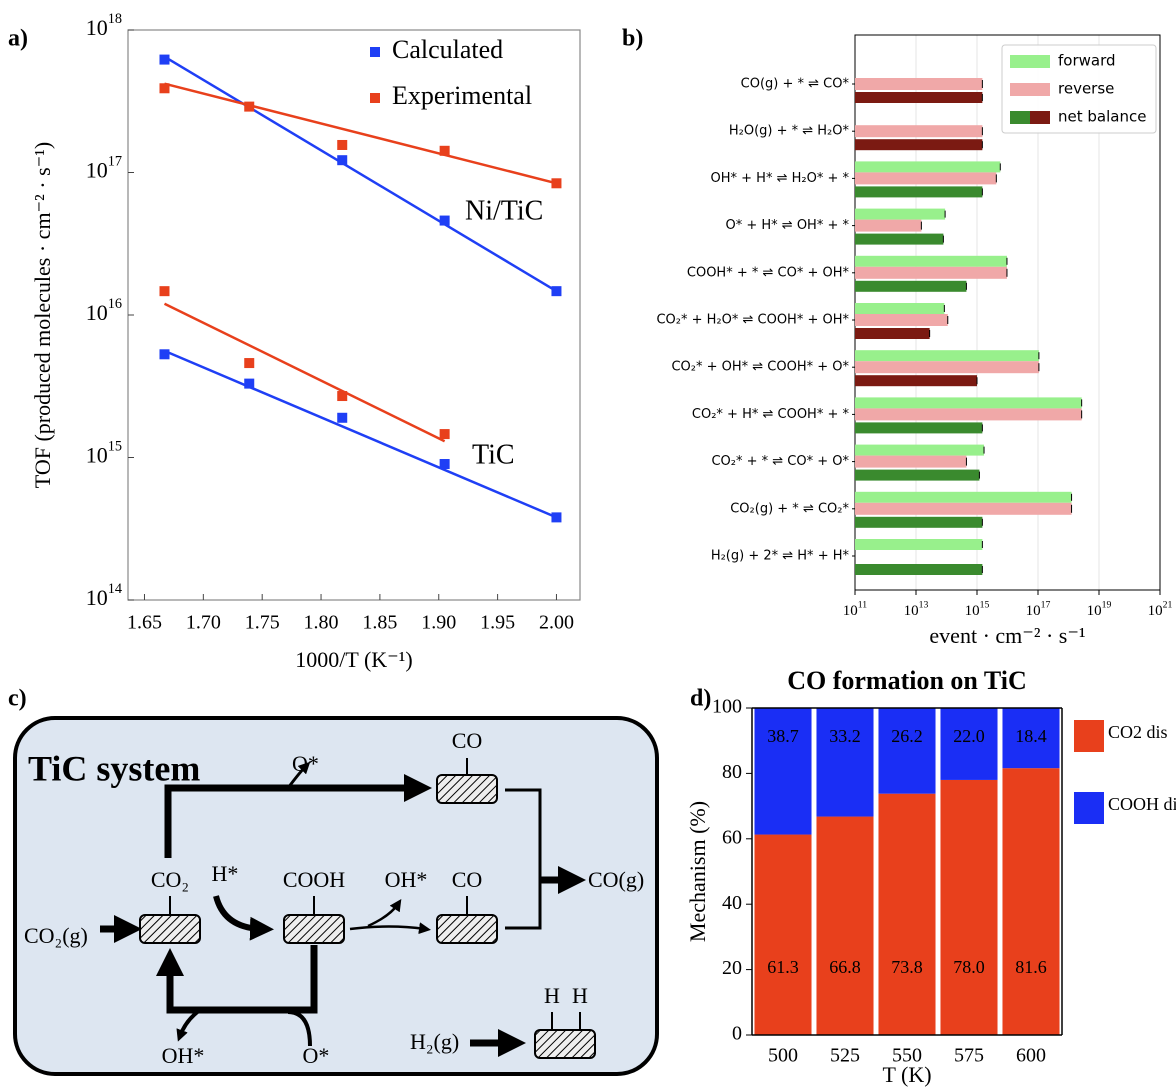  What do you see at coordinates (1087, 61) in the screenshot?
I see `legend-label: forward` at bounding box center [1087, 61].